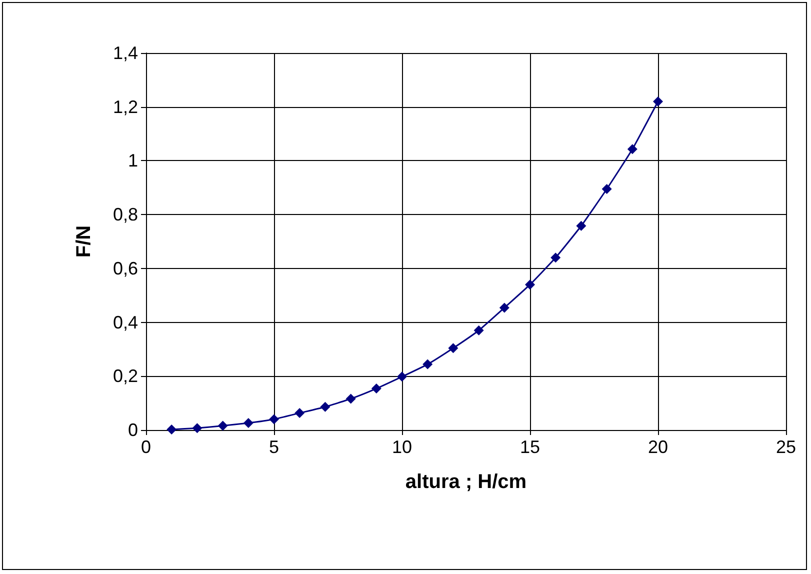 This screenshot has height=574, width=811. What do you see at coordinates (146, 447) in the screenshot?
I see `x-tick-label: 0` at bounding box center [146, 447].